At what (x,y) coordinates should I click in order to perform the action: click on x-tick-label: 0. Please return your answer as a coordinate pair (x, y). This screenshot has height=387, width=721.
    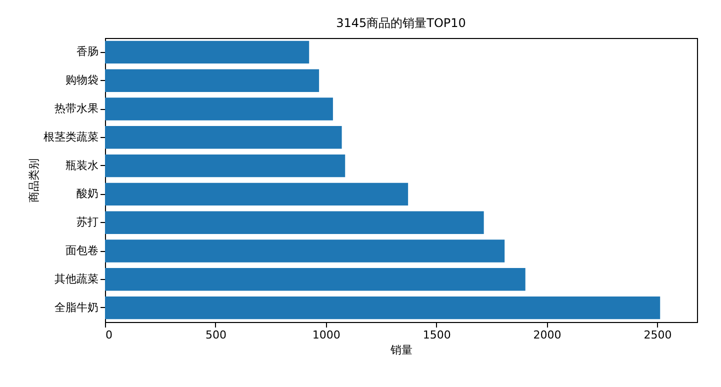
    Looking at the image, I should click on (109, 335).